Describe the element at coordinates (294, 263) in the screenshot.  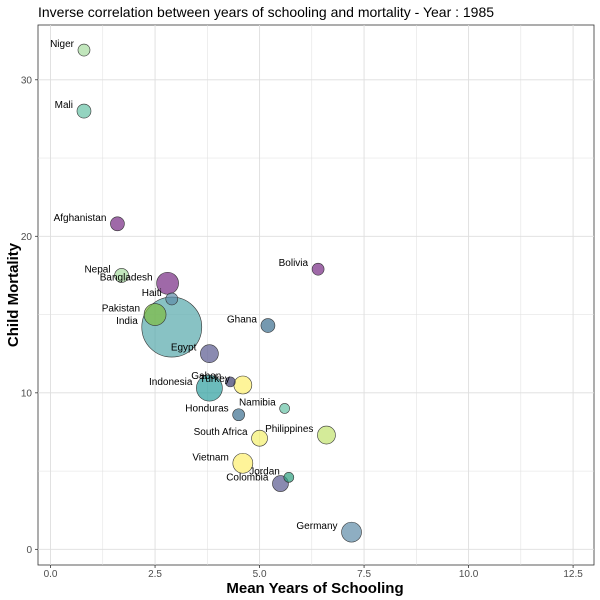
I see `point-label: Bolivia` at that location.